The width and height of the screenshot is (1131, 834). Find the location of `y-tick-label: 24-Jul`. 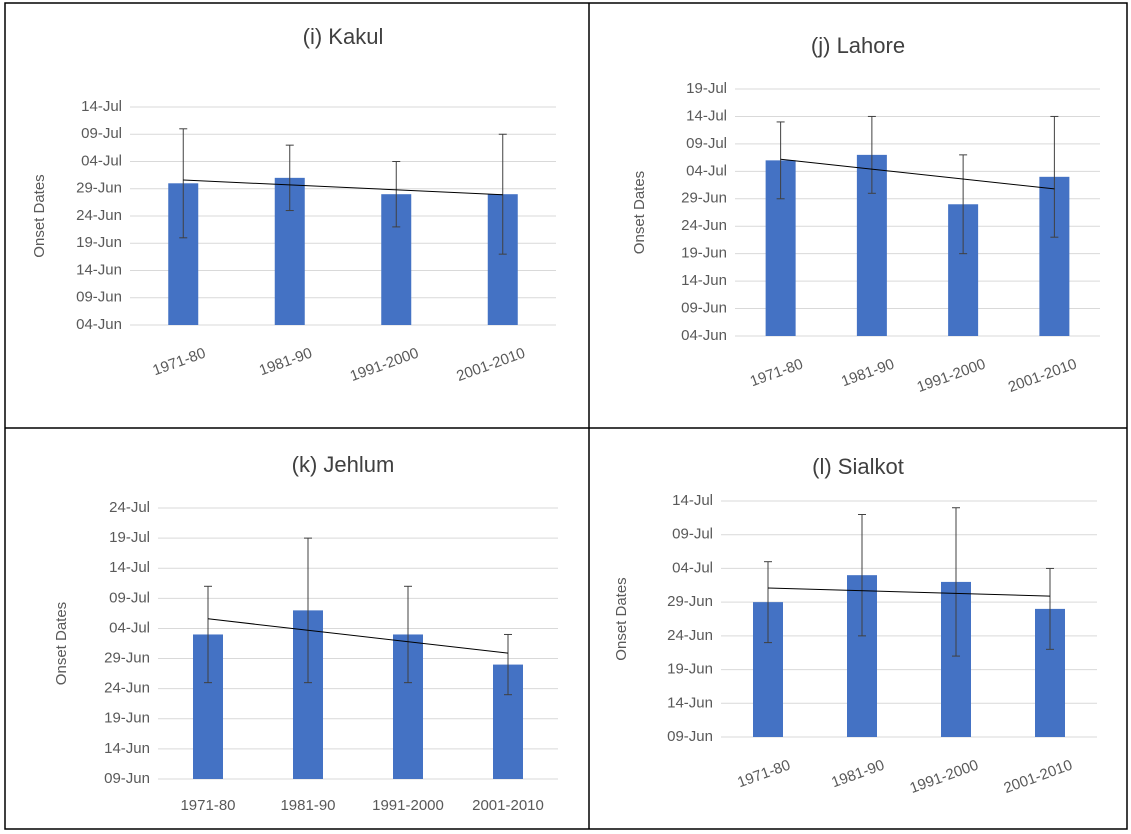

y-tick-label: 24-Jul is located at coordinates (129, 507).